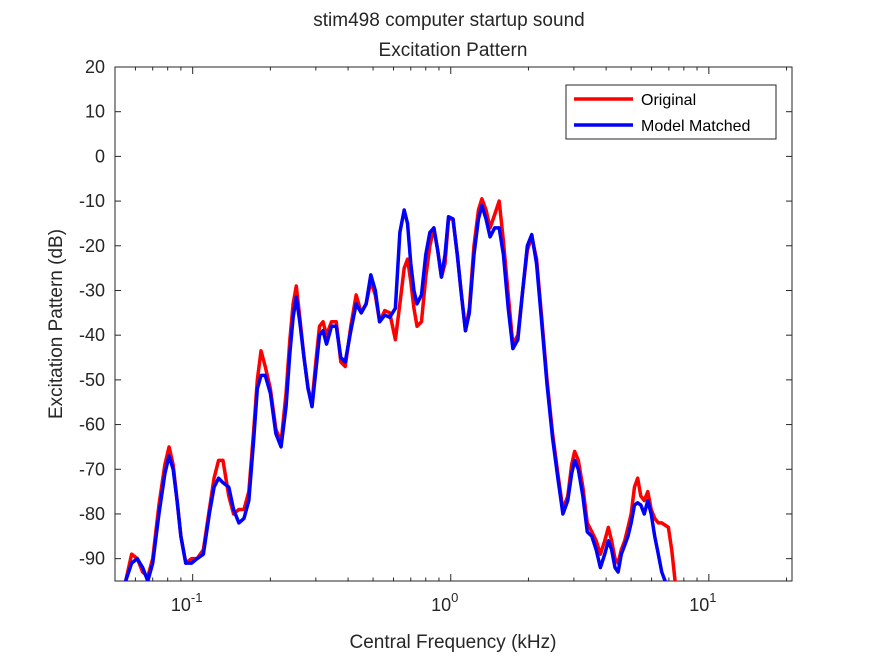  I want to click on x-tick-label: 10⁰, so click(444, 602).